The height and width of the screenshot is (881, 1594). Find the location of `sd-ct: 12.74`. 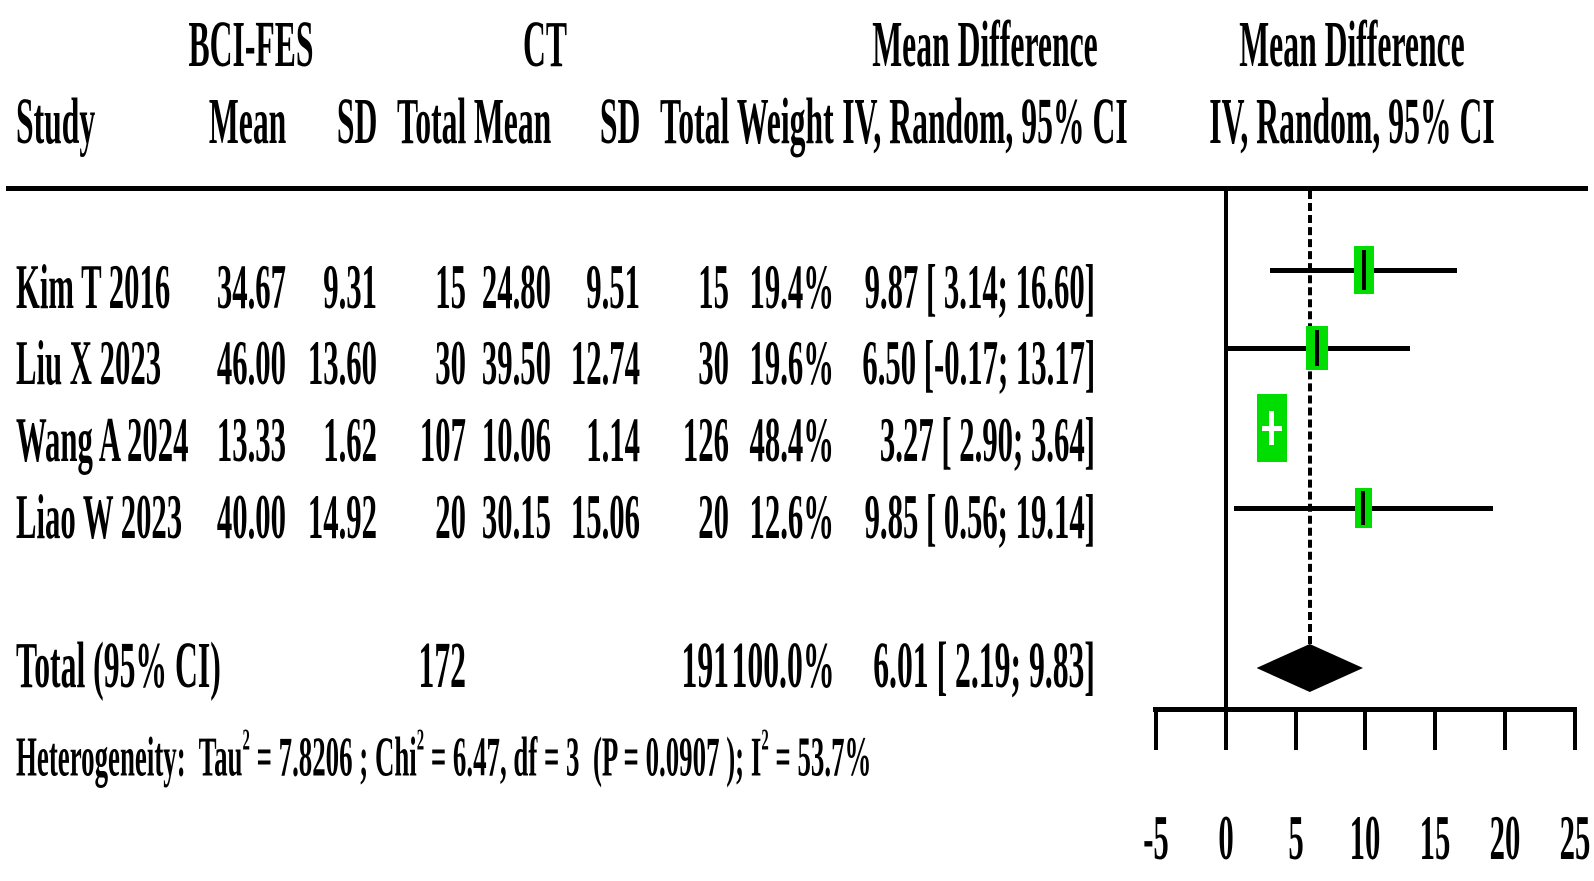

sd-ct: 12.74 is located at coordinates (605, 362).